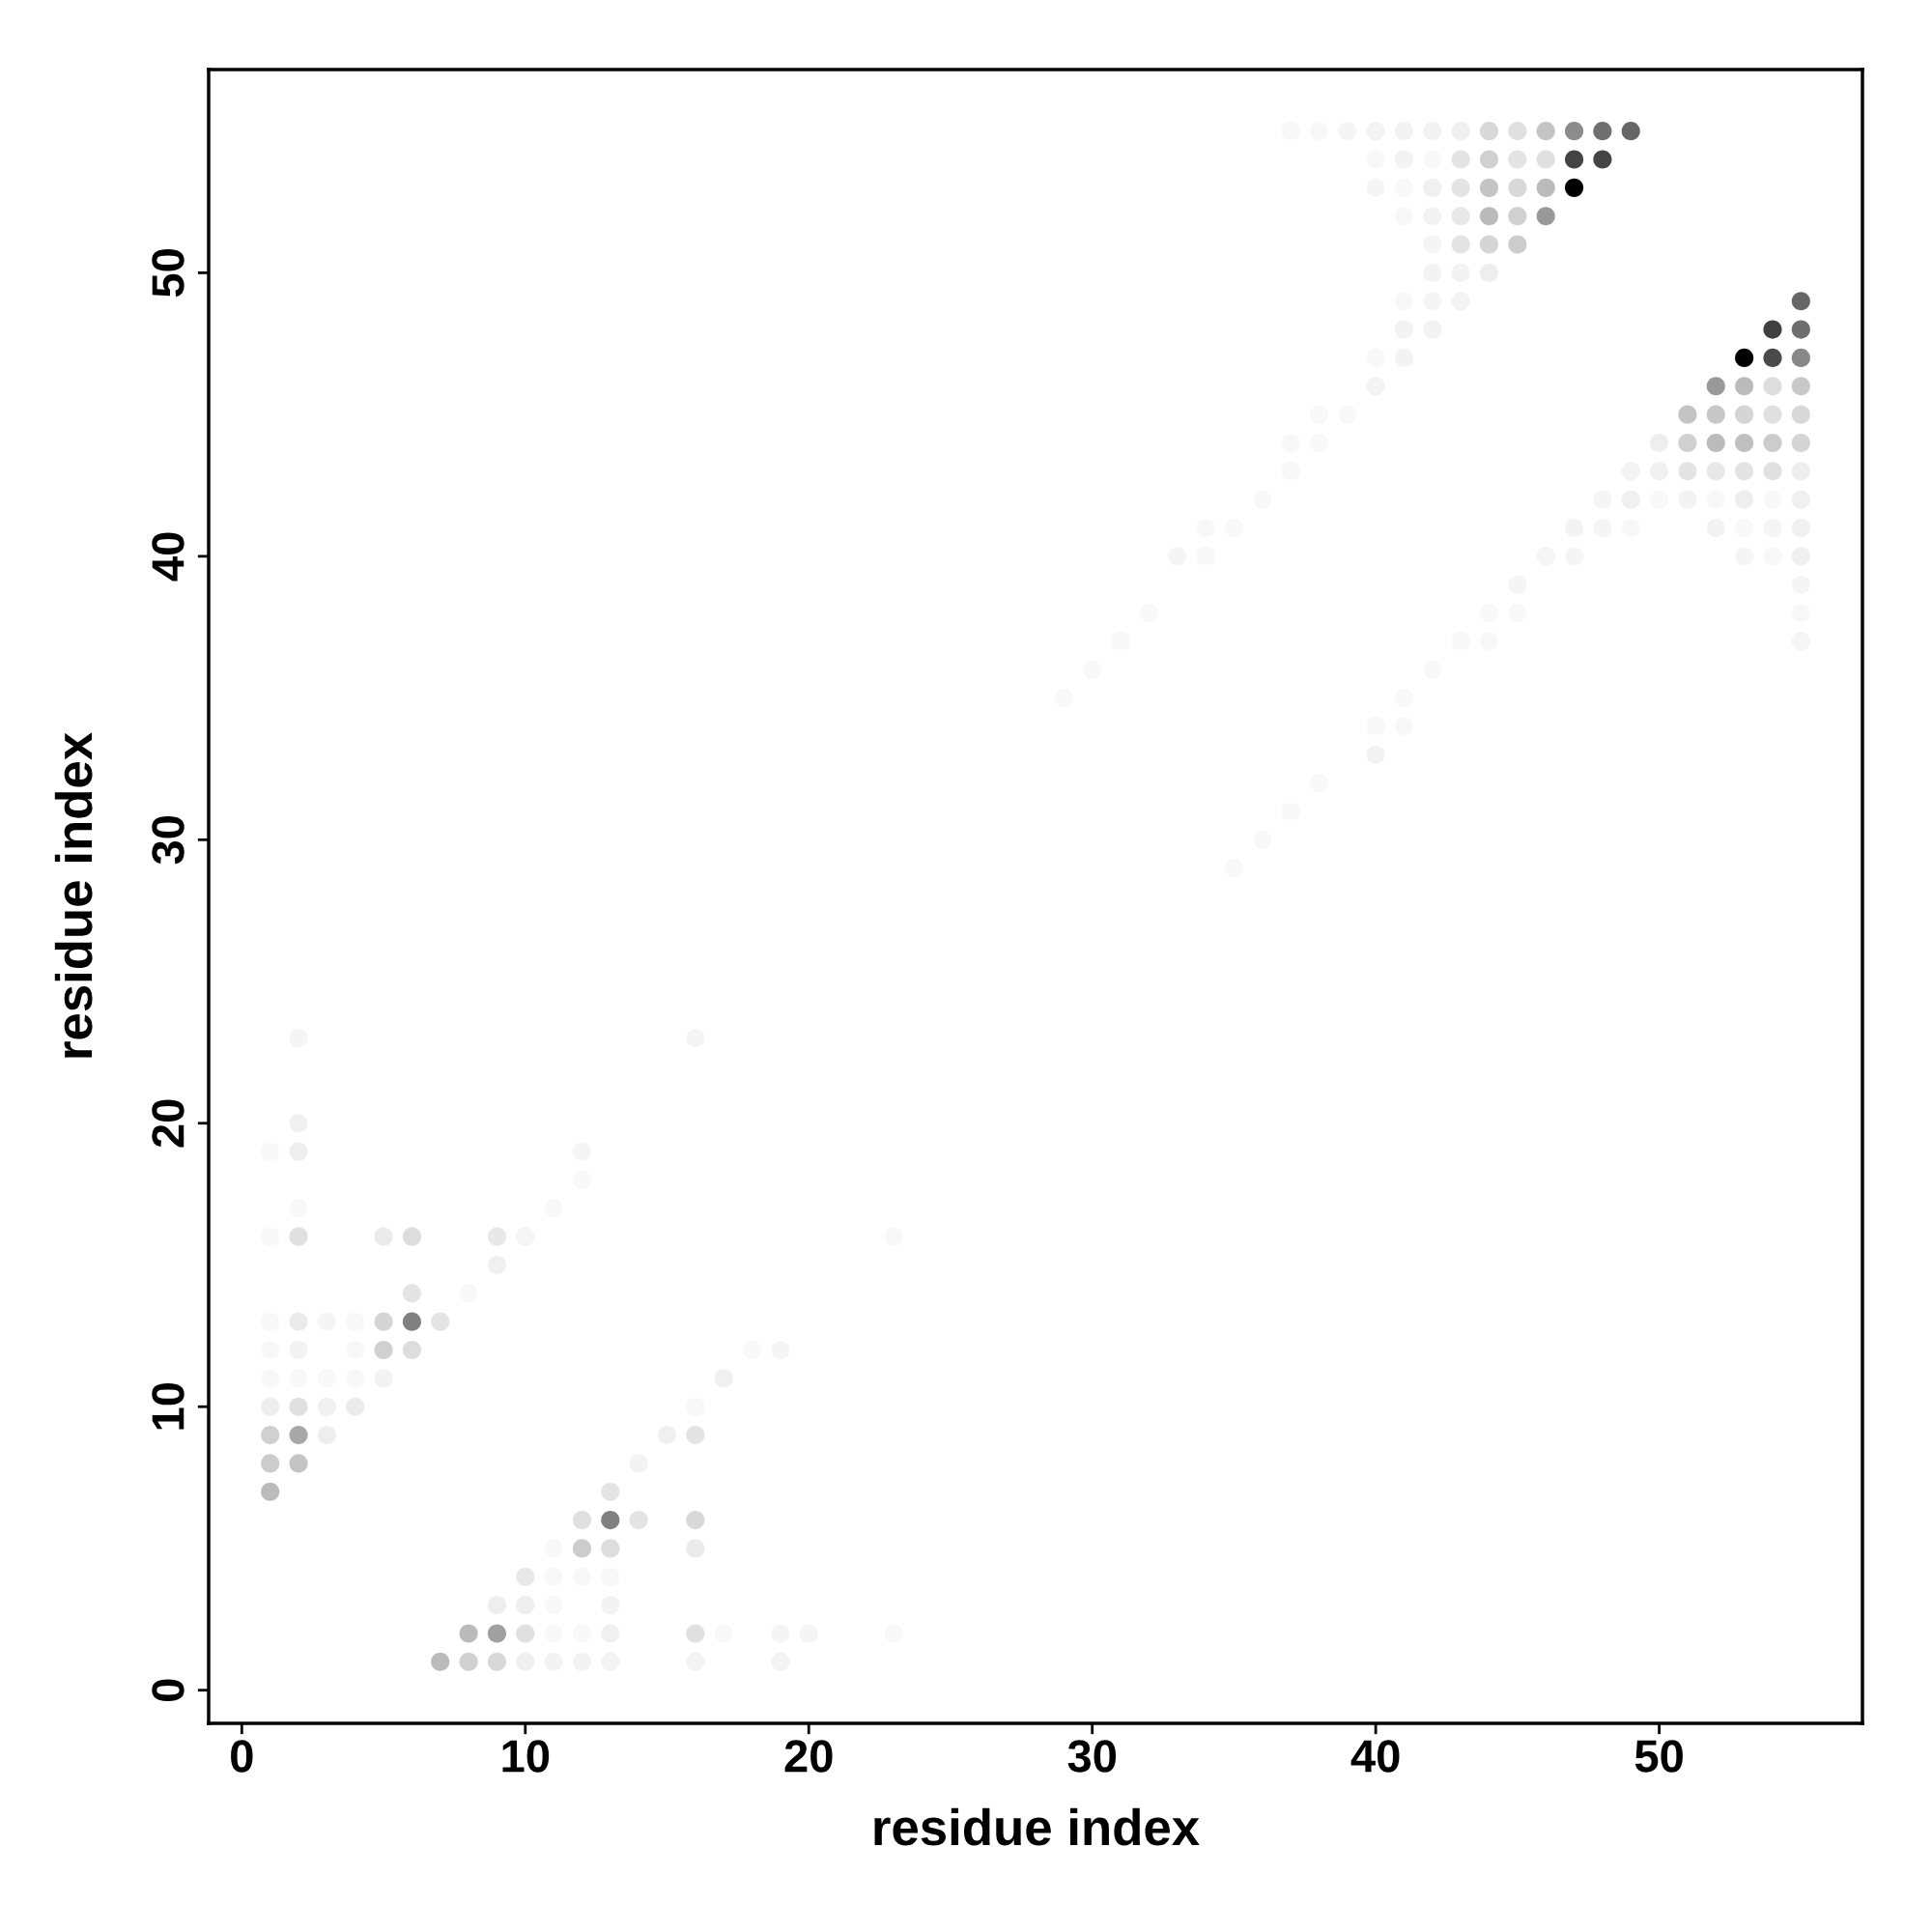  I want to click on x-tick-label: 20, so click(808, 1756).